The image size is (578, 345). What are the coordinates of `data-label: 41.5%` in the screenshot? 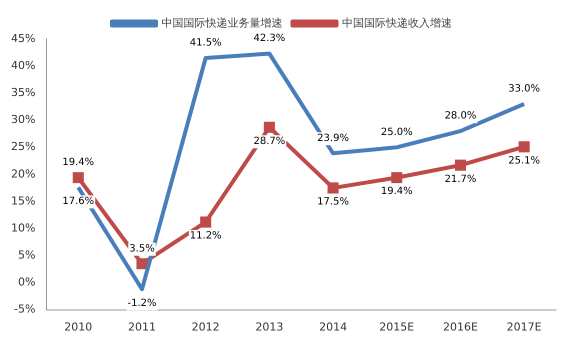 It's located at (206, 43).